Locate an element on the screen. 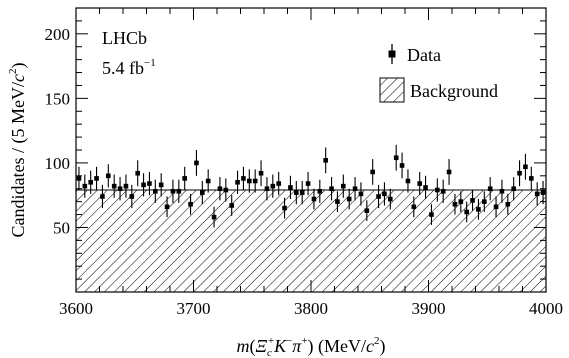  x-tick-label: 3800 is located at coordinates (311, 308).